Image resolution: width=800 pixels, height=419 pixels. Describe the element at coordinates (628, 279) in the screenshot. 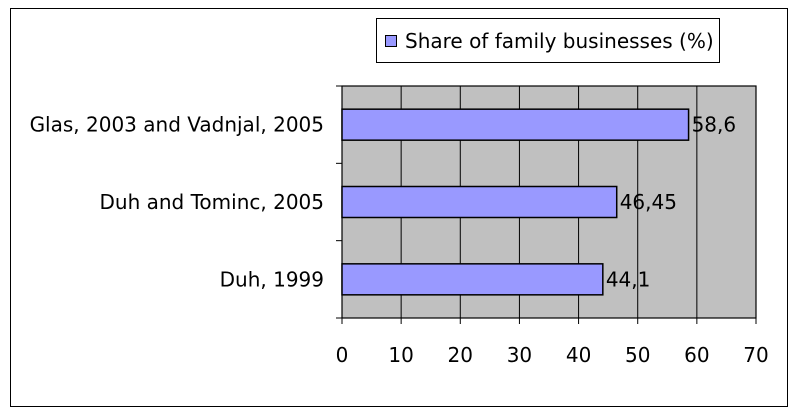

I see `data-label: 44,1` at that location.